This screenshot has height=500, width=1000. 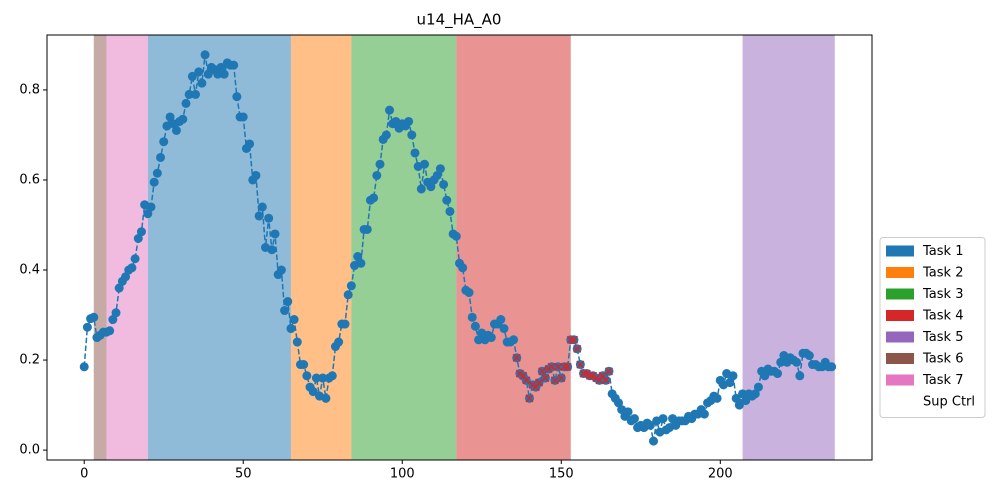 I want to click on legend-label: Task 5, so click(x=942, y=337).